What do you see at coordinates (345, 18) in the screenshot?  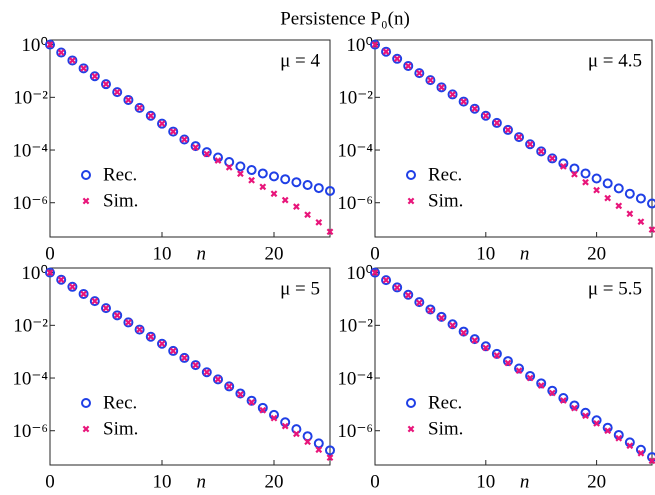 I see `figure-title: Persistence P₀(n)` at bounding box center [345, 18].